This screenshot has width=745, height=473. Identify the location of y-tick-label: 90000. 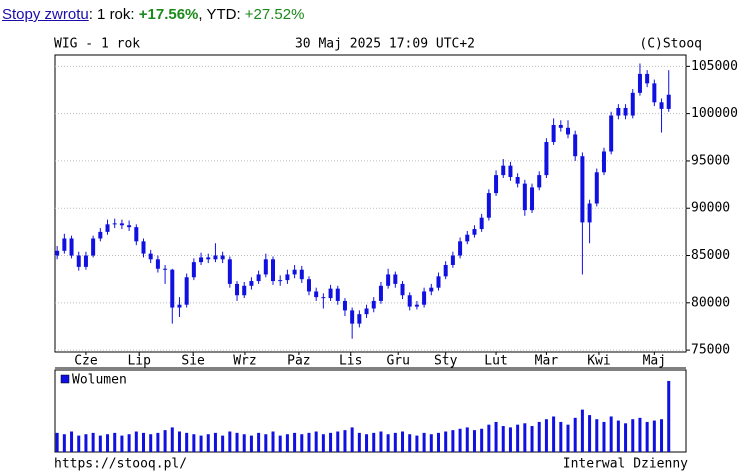
(710, 208).